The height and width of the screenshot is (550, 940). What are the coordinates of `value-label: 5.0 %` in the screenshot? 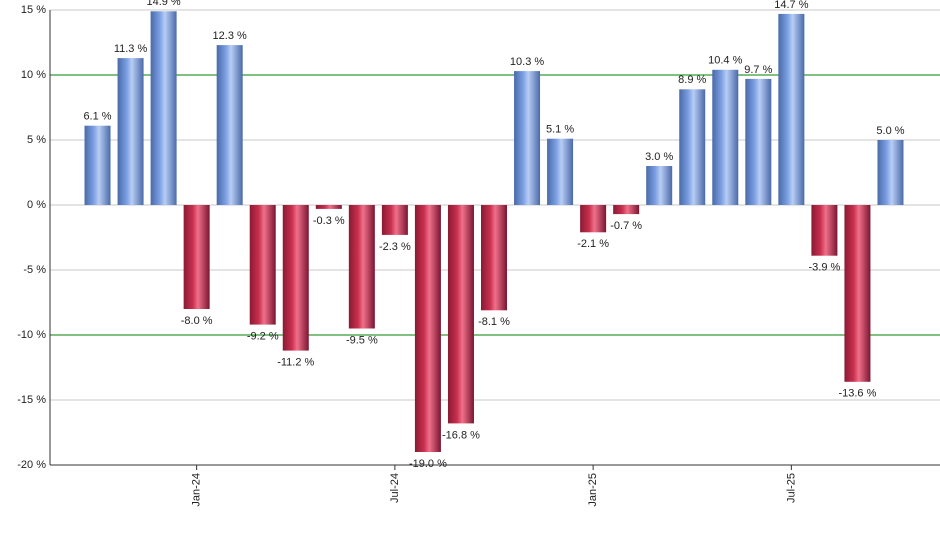 It's located at (890, 131).